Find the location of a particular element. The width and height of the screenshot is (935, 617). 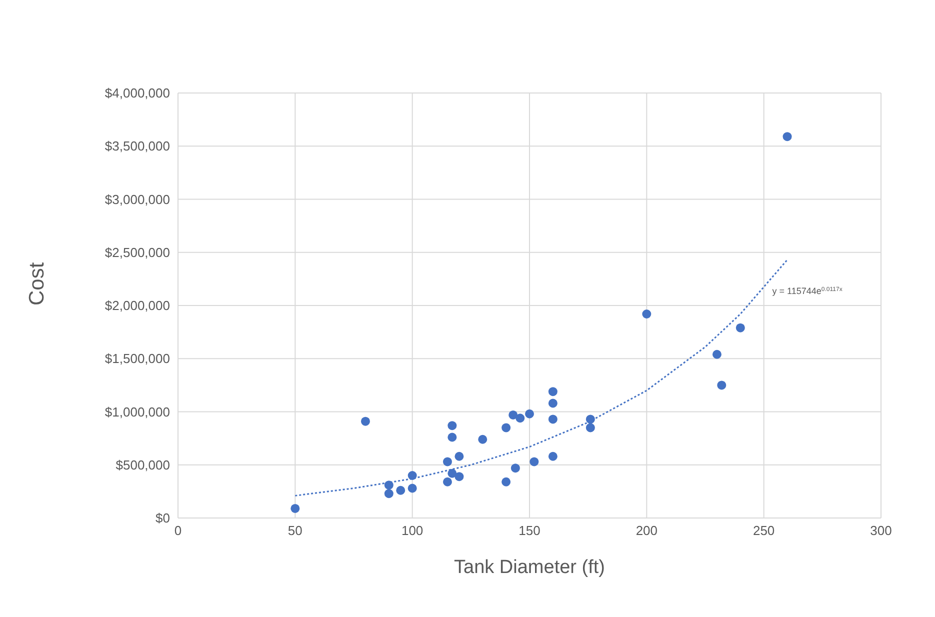

x-tick-label: 100 is located at coordinates (412, 530).